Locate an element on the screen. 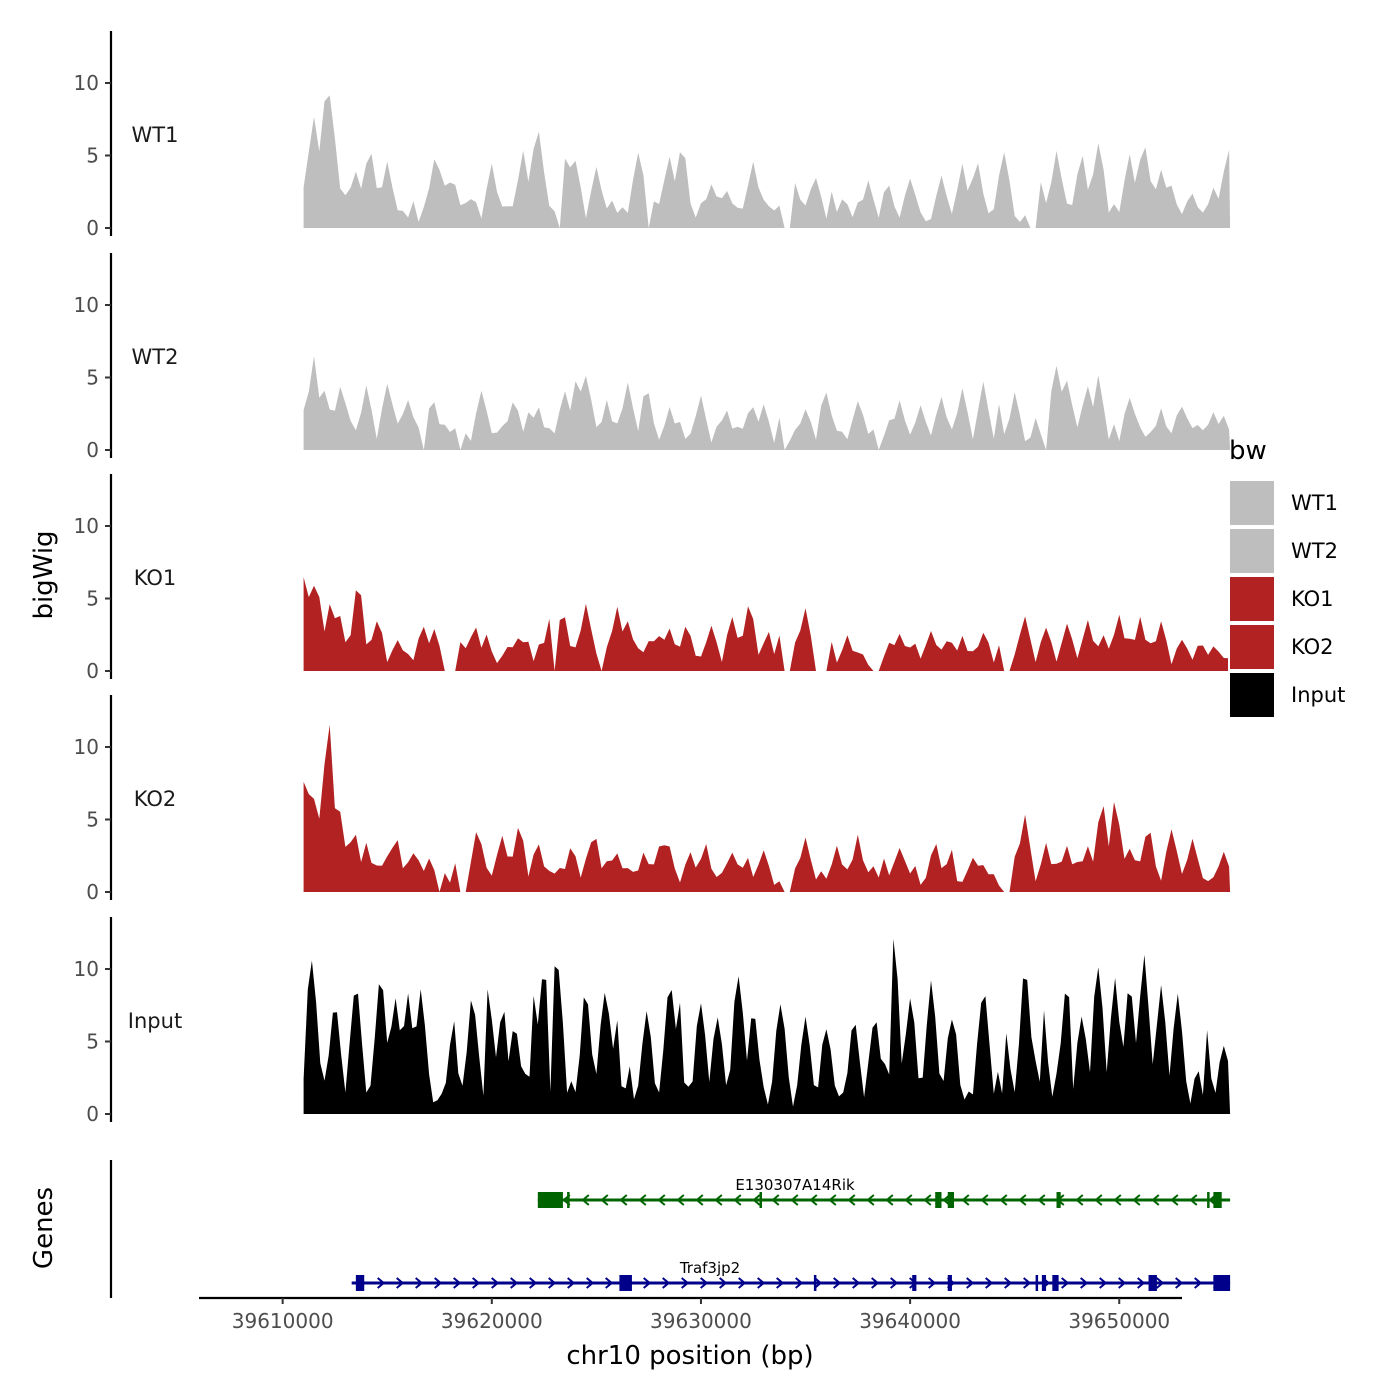  genes-track-title: Genes is located at coordinates (44, 1228).